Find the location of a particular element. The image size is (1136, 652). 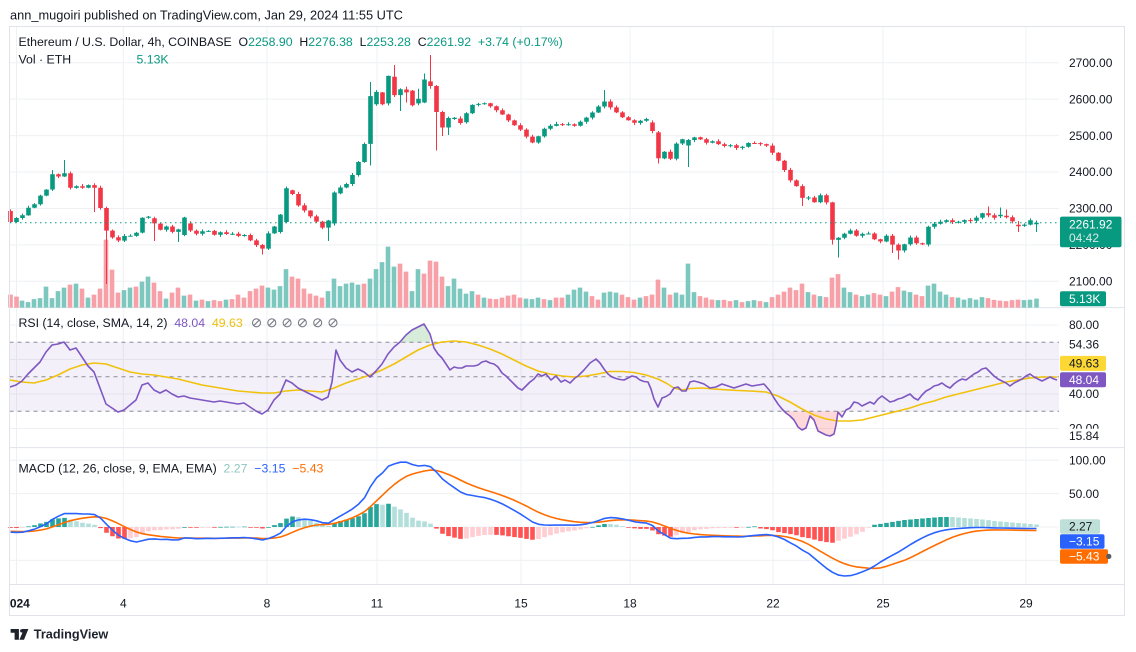

svg-text: 48.04 is located at coordinates (1084, 380).